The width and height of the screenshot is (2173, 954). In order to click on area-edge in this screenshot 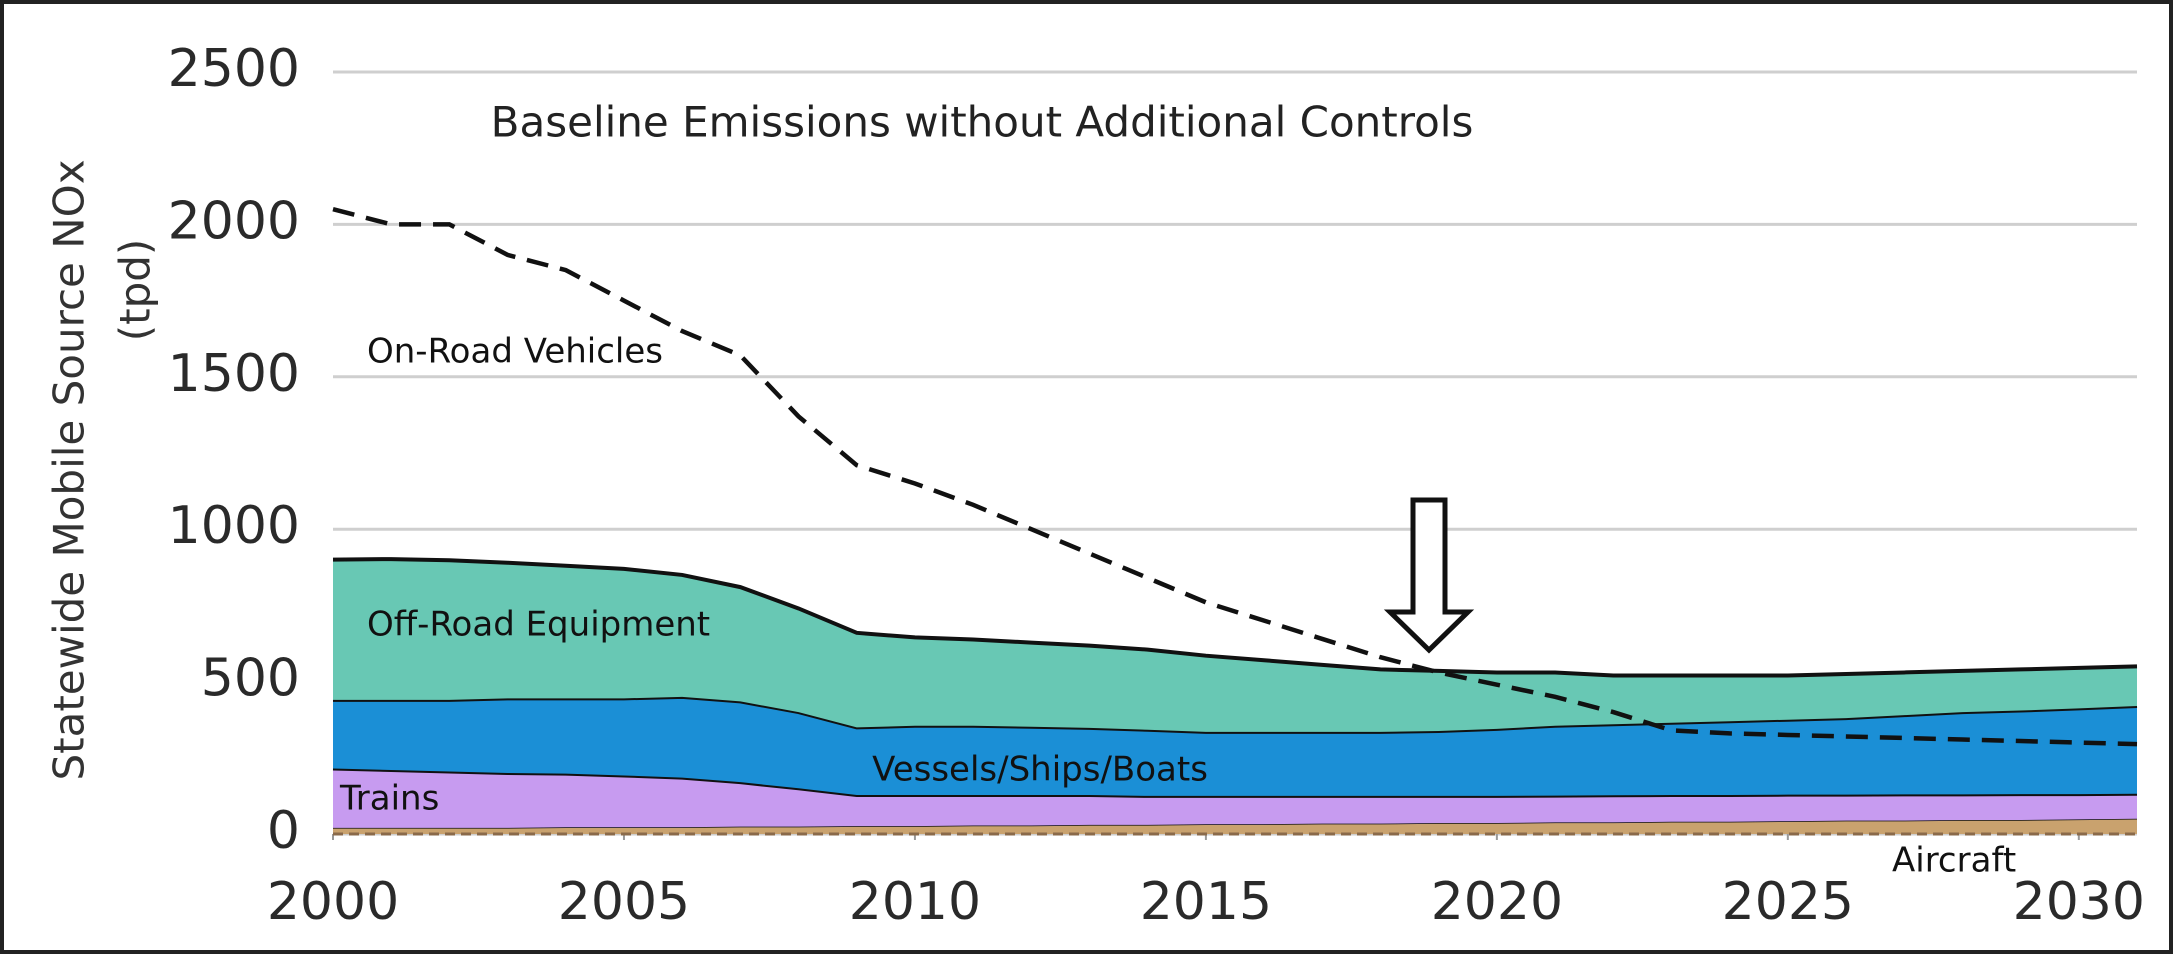, I will do `click(1235, 617)`.